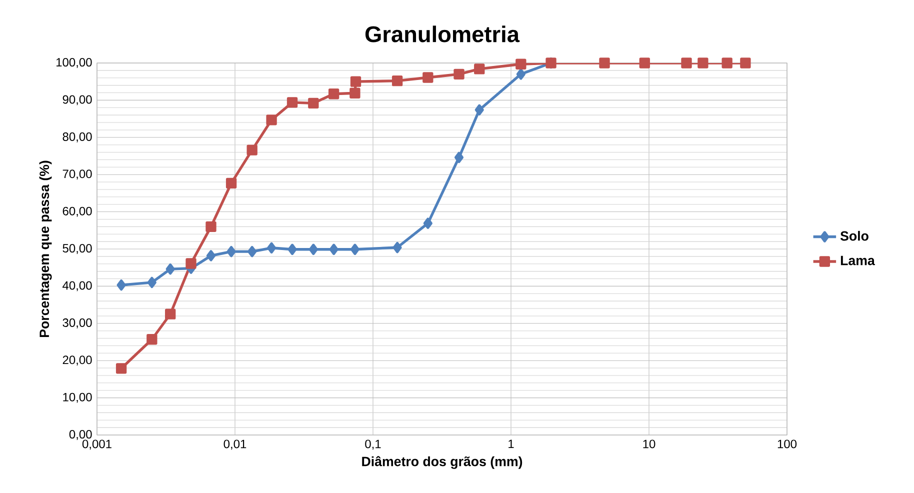 This screenshot has height=493, width=914. Describe the element at coordinates (442, 462) in the screenshot. I see `x-axis-title: Diâmetro dos grãos (mm)` at that location.